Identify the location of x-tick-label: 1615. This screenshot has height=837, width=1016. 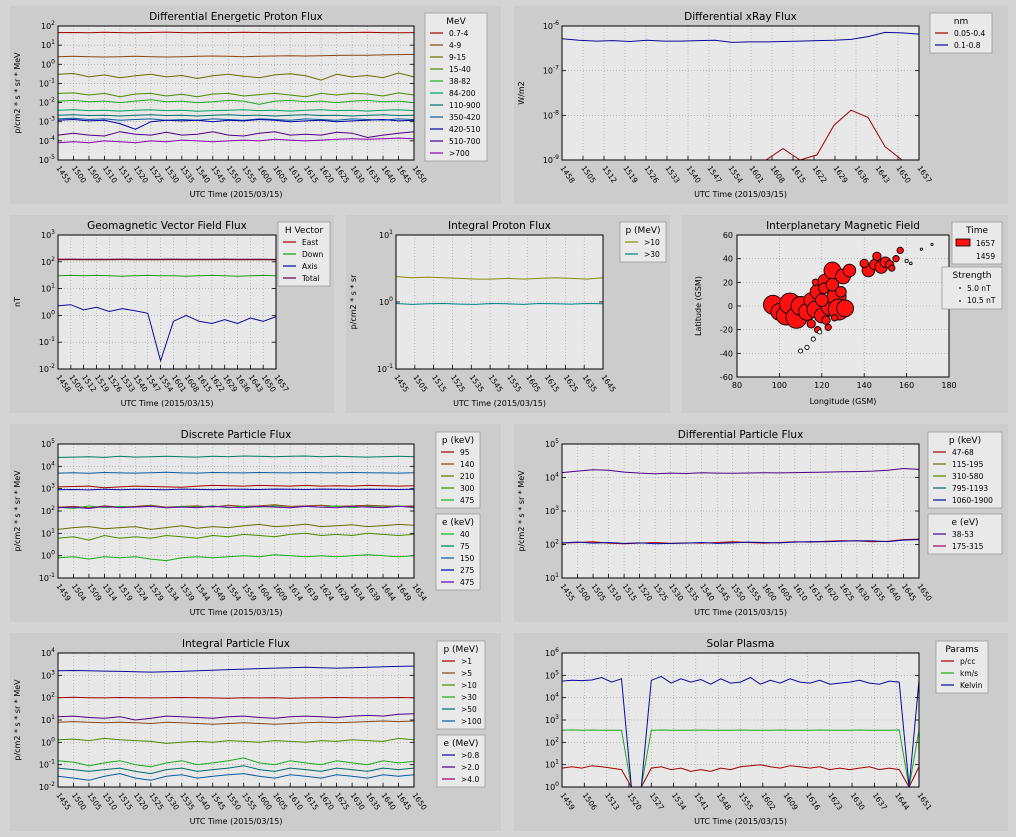
(552, 383).